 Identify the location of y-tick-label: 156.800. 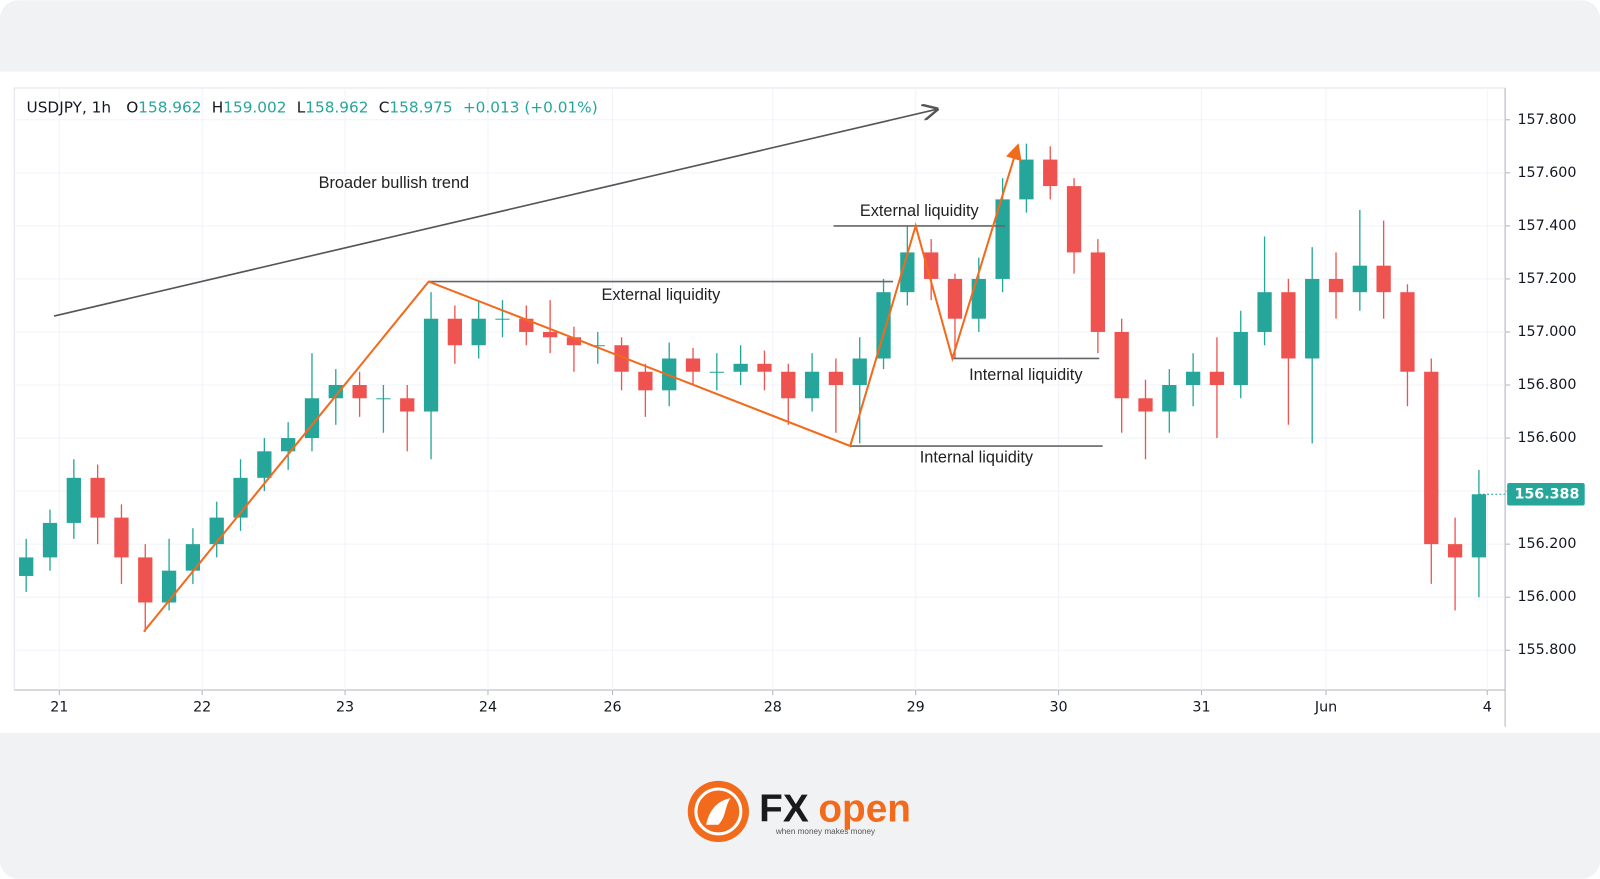
(1546, 385).